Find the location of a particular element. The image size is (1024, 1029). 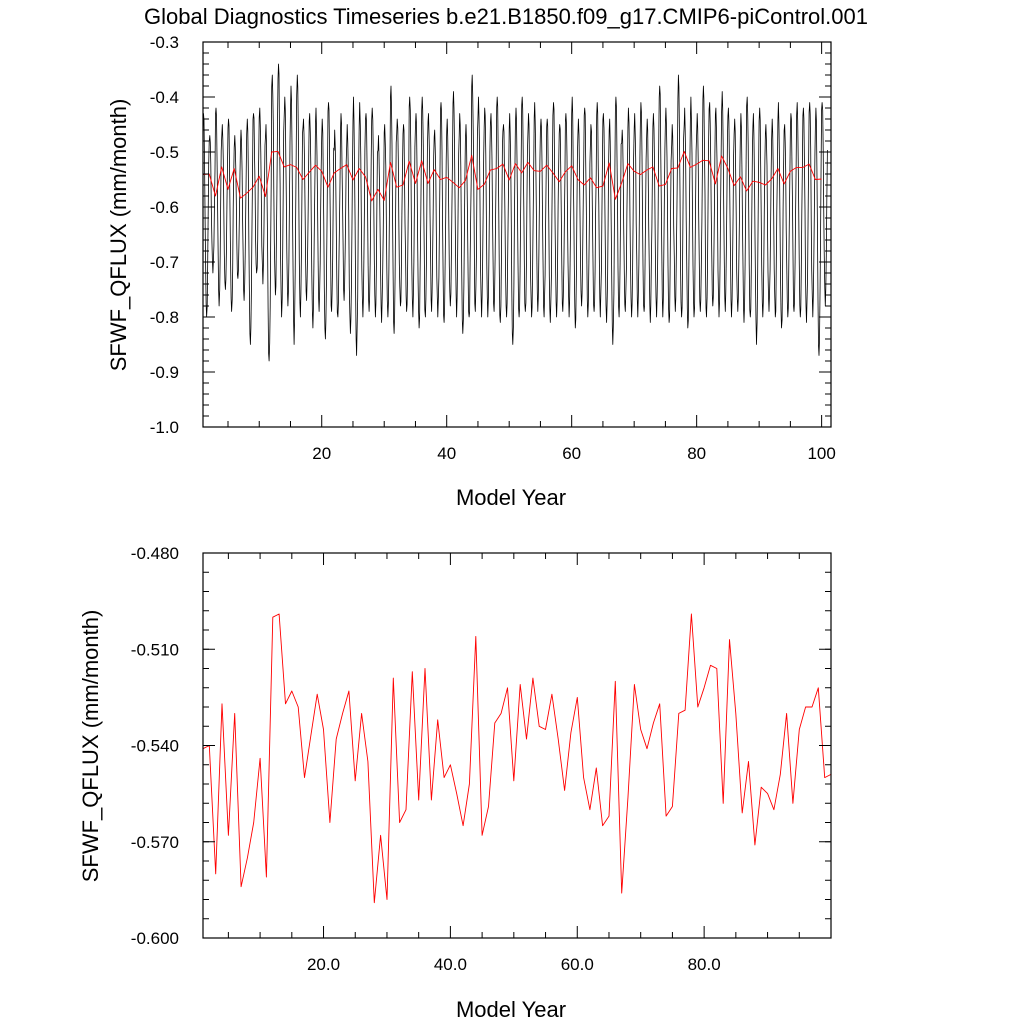

bottom-x-tick-label: 60.0 is located at coordinates (577, 964).